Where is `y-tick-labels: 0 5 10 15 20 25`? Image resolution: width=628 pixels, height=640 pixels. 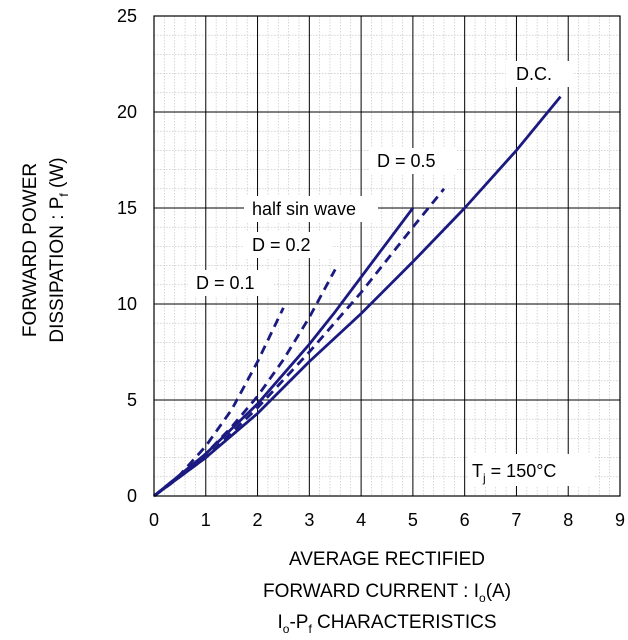 y-tick-labels: 0 5 10 15 20 25 is located at coordinates (127, 256).